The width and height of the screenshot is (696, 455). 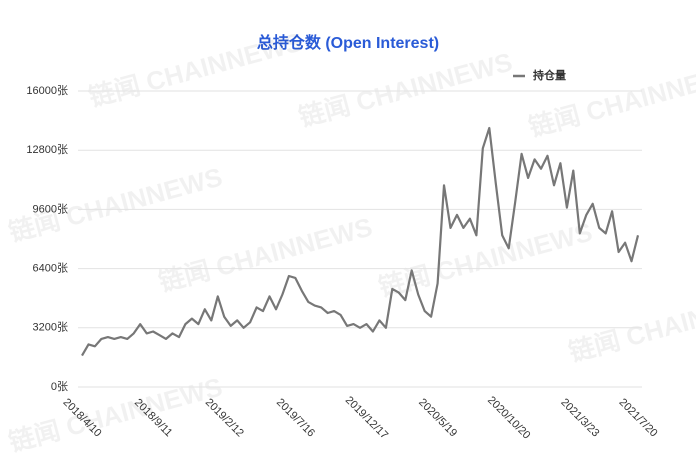 I want to click on y-tick-label: 9600张, so click(x=50, y=208).